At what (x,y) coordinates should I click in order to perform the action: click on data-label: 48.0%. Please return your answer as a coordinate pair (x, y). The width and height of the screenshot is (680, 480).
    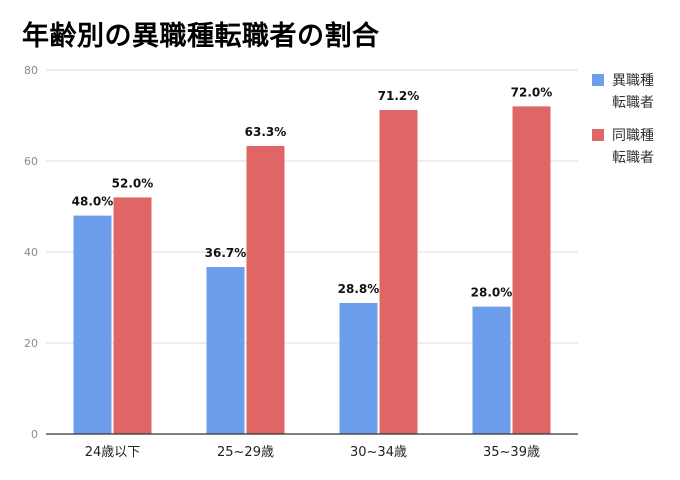
    Looking at the image, I should click on (93, 202).